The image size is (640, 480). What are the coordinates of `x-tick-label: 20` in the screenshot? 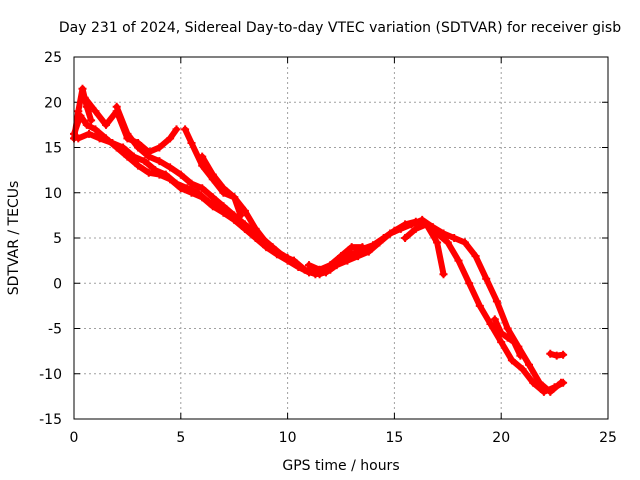 It's located at (501, 438).